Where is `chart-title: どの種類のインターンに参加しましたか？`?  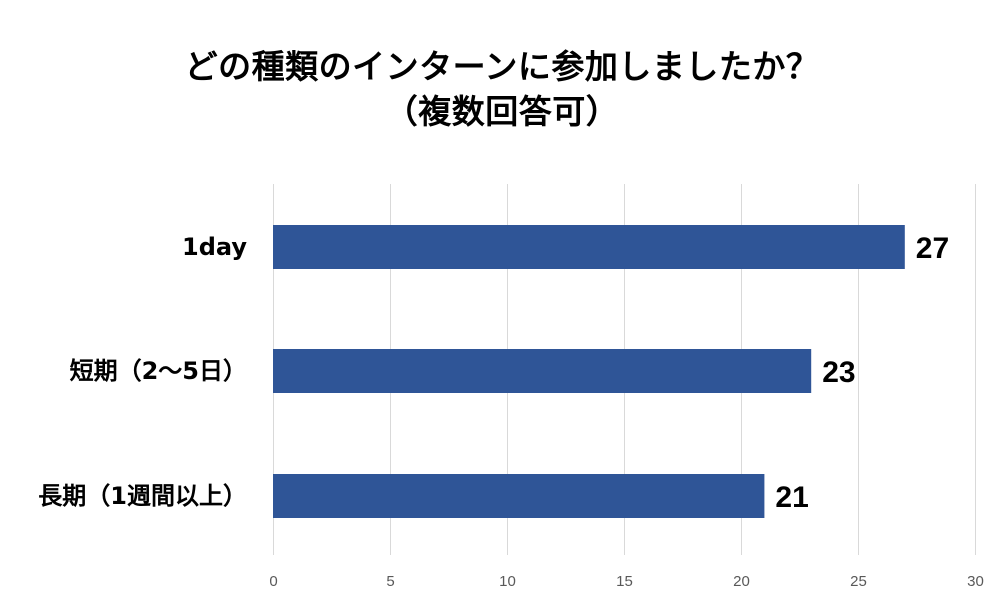
chart-title: どの種類のインターンに参加しましたか？ is located at coordinates (502, 66).